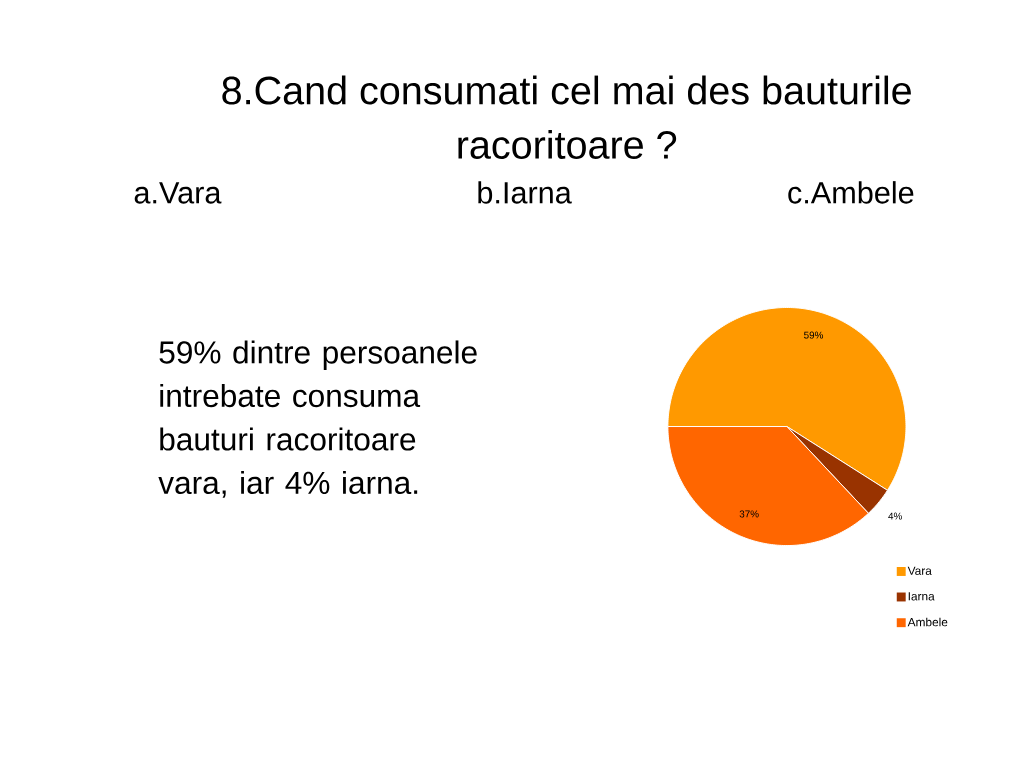  I want to click on legend-label: Vara, so click(919, 571).